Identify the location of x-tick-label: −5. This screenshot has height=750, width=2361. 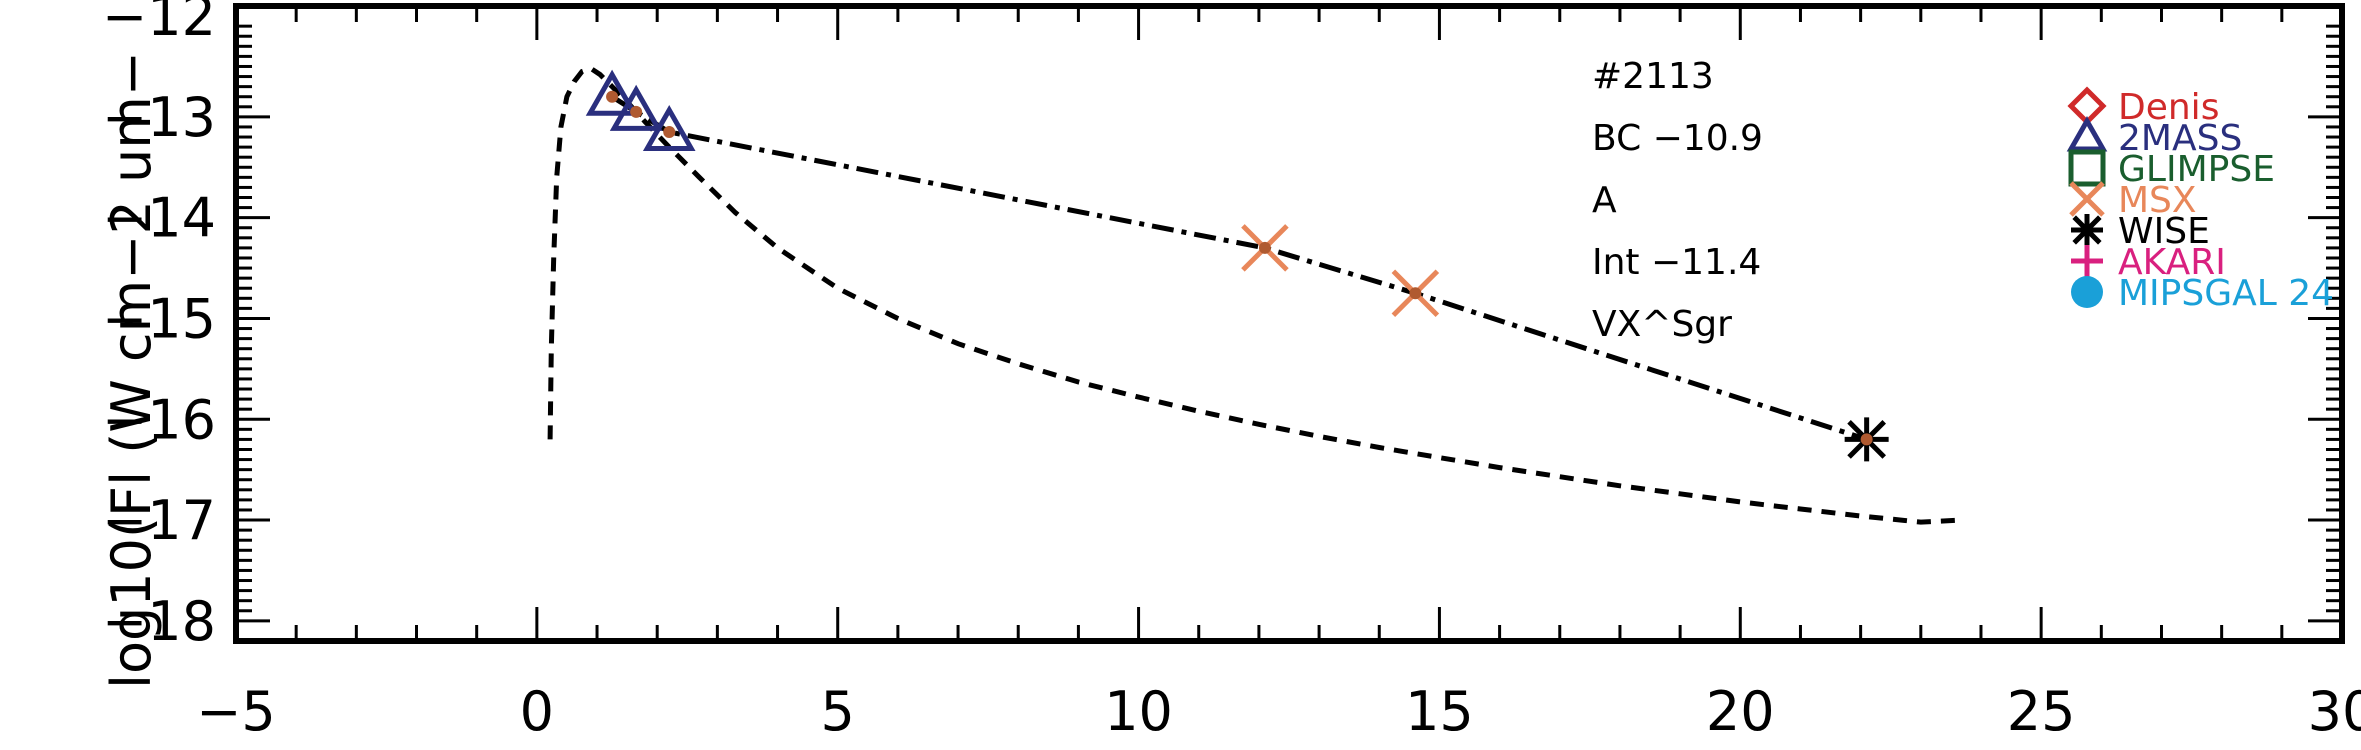
(236, 711).